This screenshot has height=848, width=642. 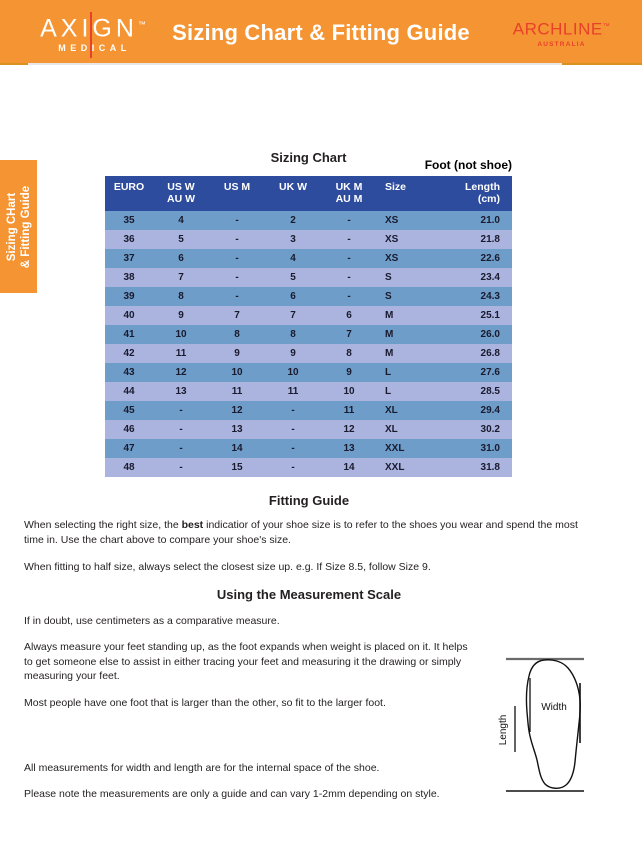 I want to click on cell-length: 26.8, so click(x=475, y=353).